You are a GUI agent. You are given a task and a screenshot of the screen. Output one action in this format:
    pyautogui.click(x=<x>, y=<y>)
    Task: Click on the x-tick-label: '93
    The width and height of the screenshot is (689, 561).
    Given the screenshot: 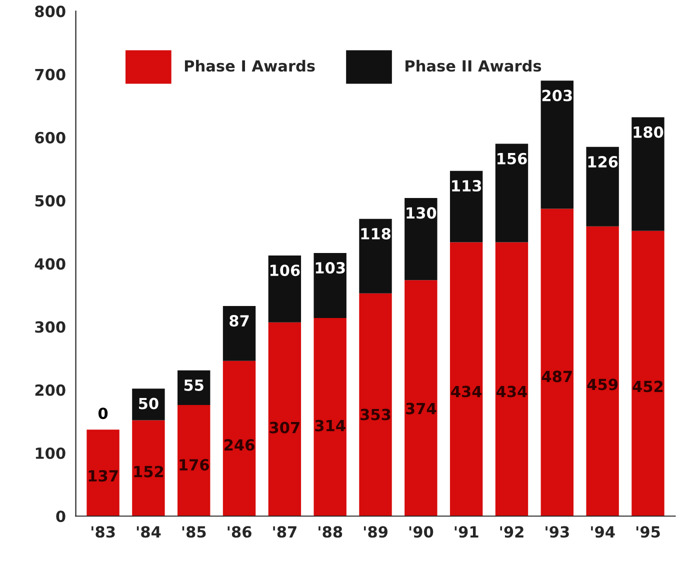 What is the action you would take?
    pyautogui.click(x=557, y=532)
    